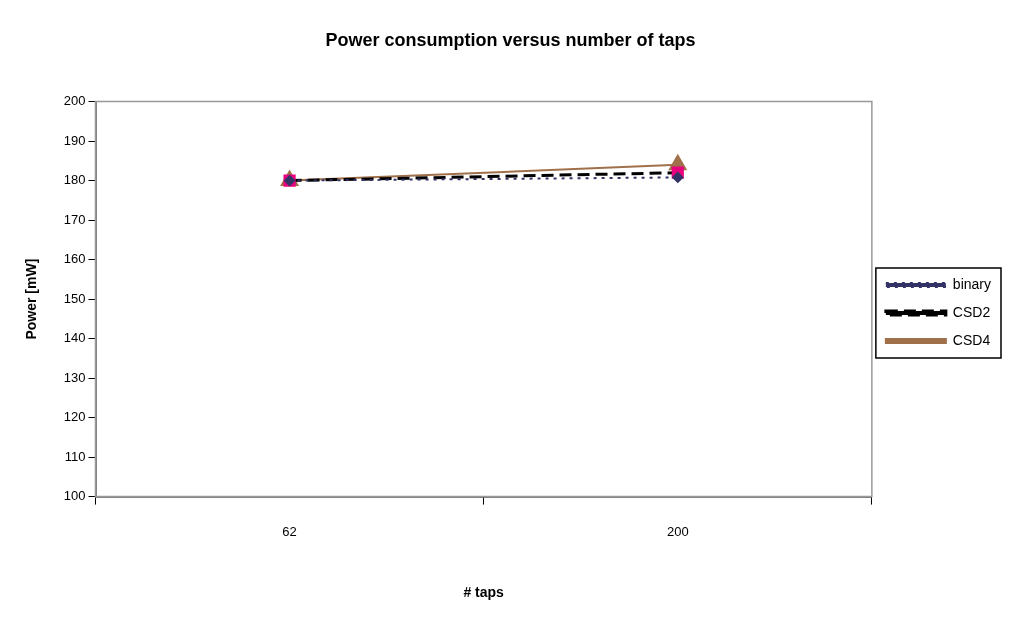  I want to click on y-tick-label: 110, so click(75, 456).